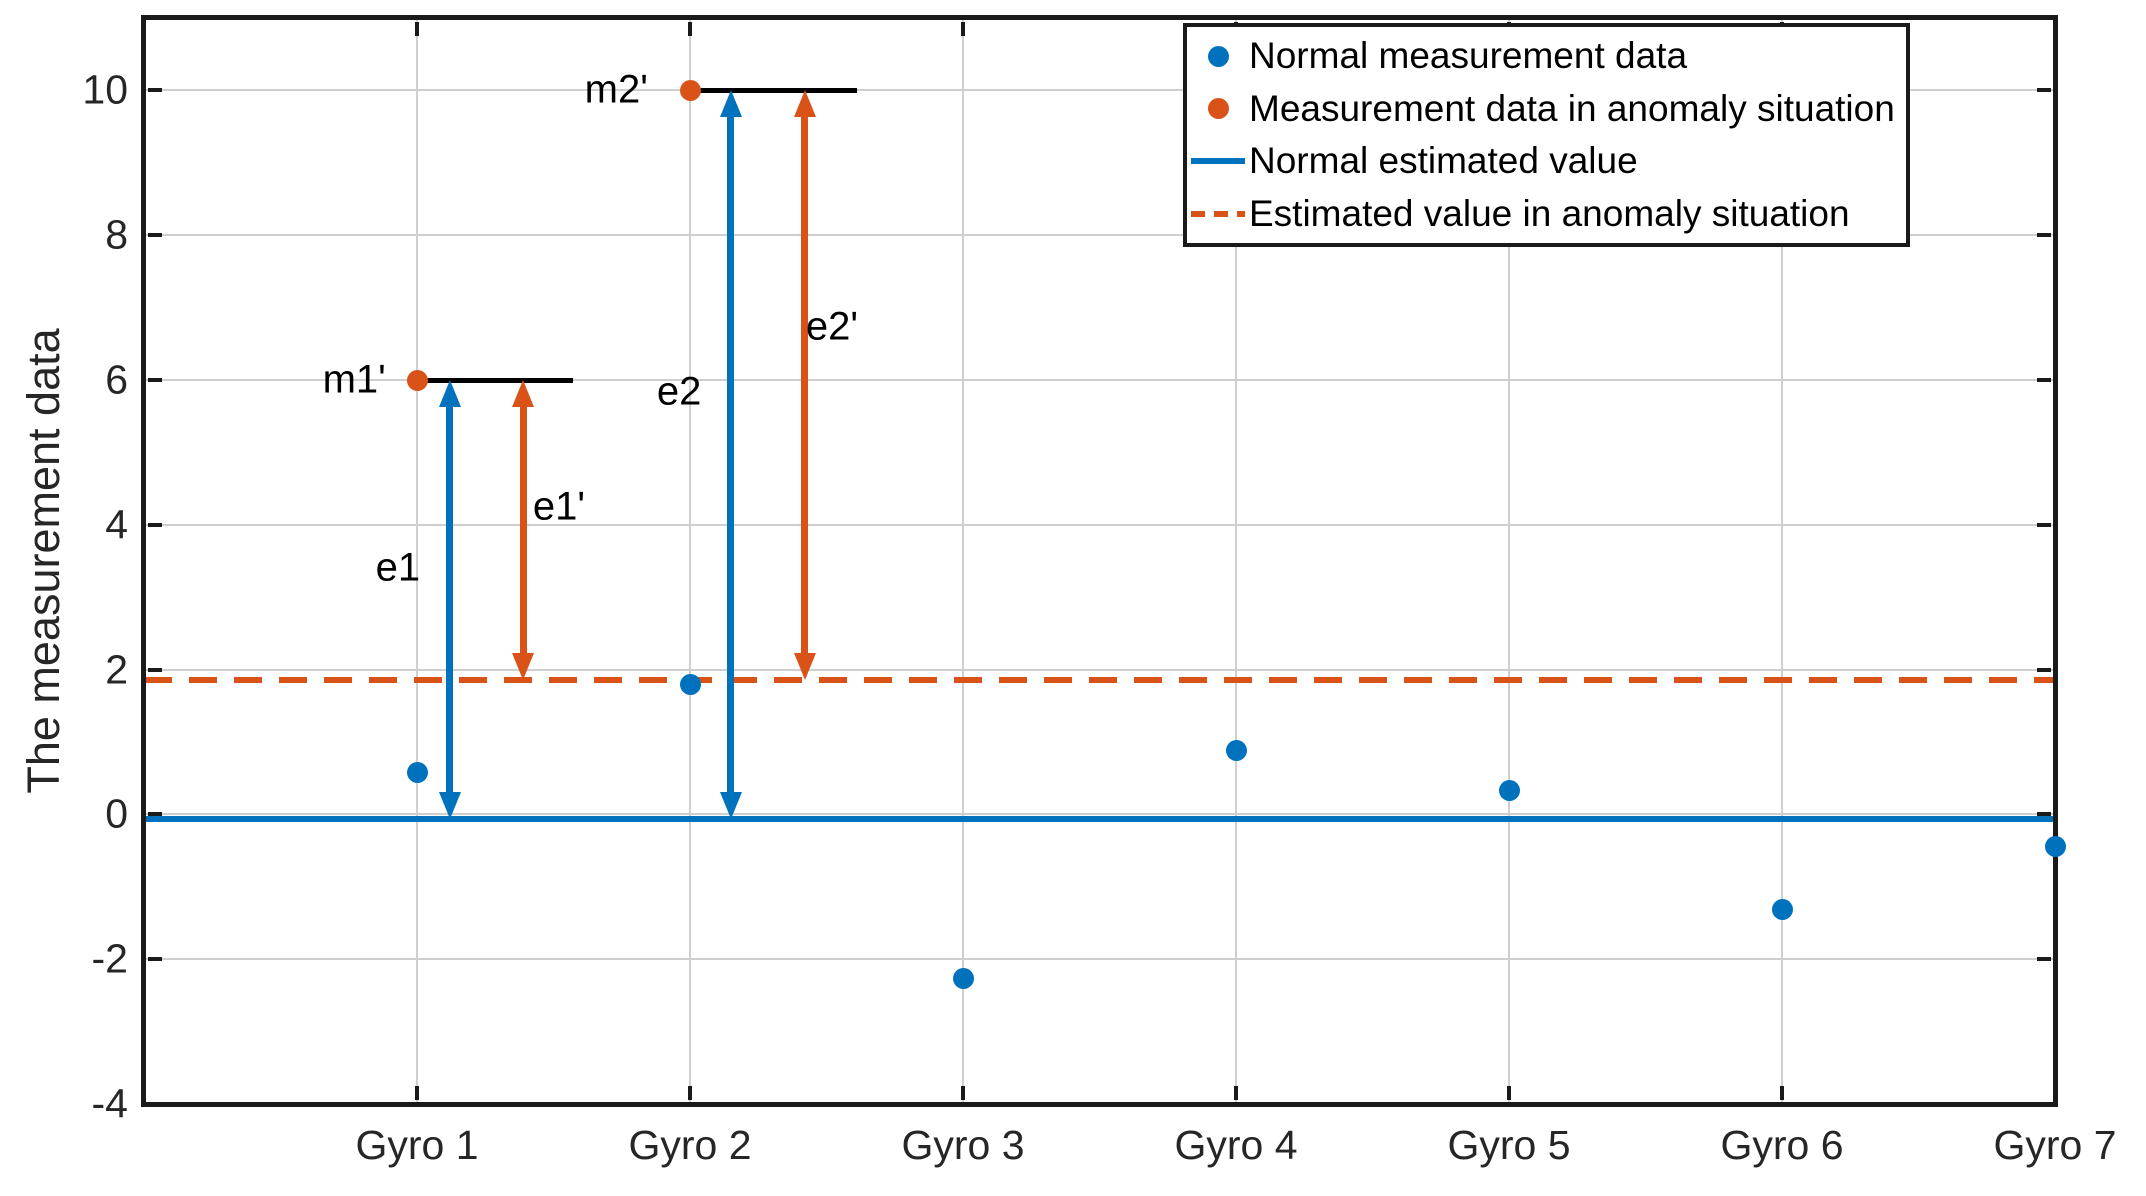  What do you see at coordinates (1509, 1145) in the screenshot?
I see `x-tick-label: Gyro 5` at bounding box center [1509, 1145].